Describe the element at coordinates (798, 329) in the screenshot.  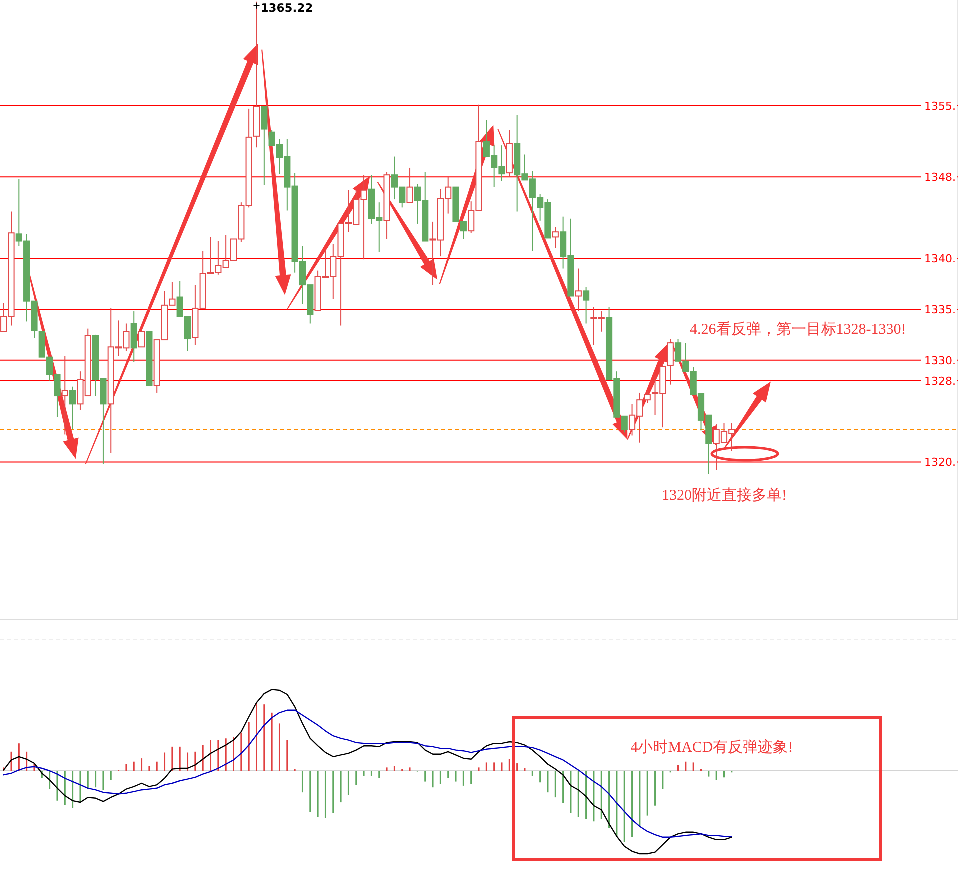
I see `annotation: 4.26看反弹，第一目标1328-1330!` at that location.